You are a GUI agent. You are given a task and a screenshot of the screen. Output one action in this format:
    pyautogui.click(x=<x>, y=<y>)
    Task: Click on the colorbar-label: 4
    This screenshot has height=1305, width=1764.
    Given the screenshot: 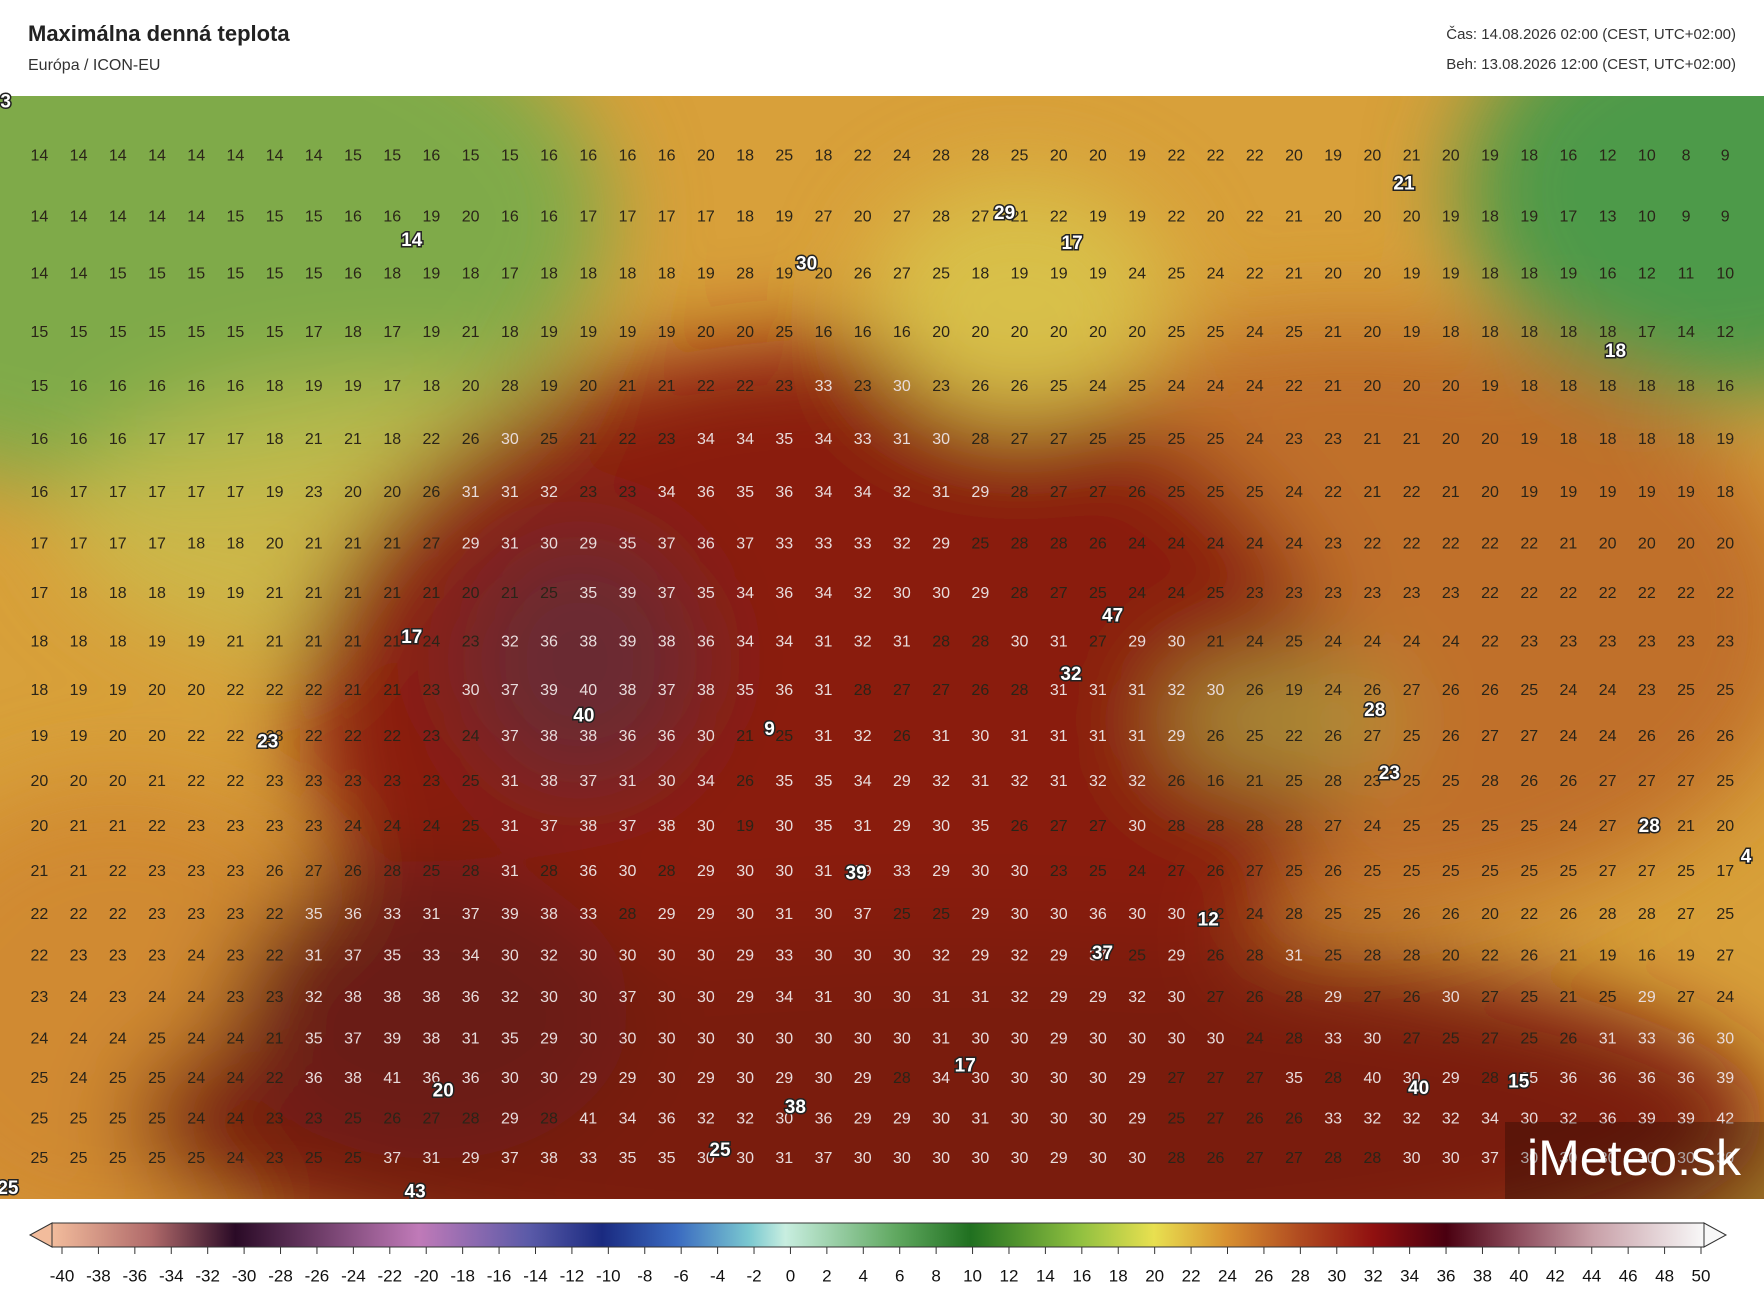 What is the action you would take?
    pyautogui.click(x=863, y=1275)
    